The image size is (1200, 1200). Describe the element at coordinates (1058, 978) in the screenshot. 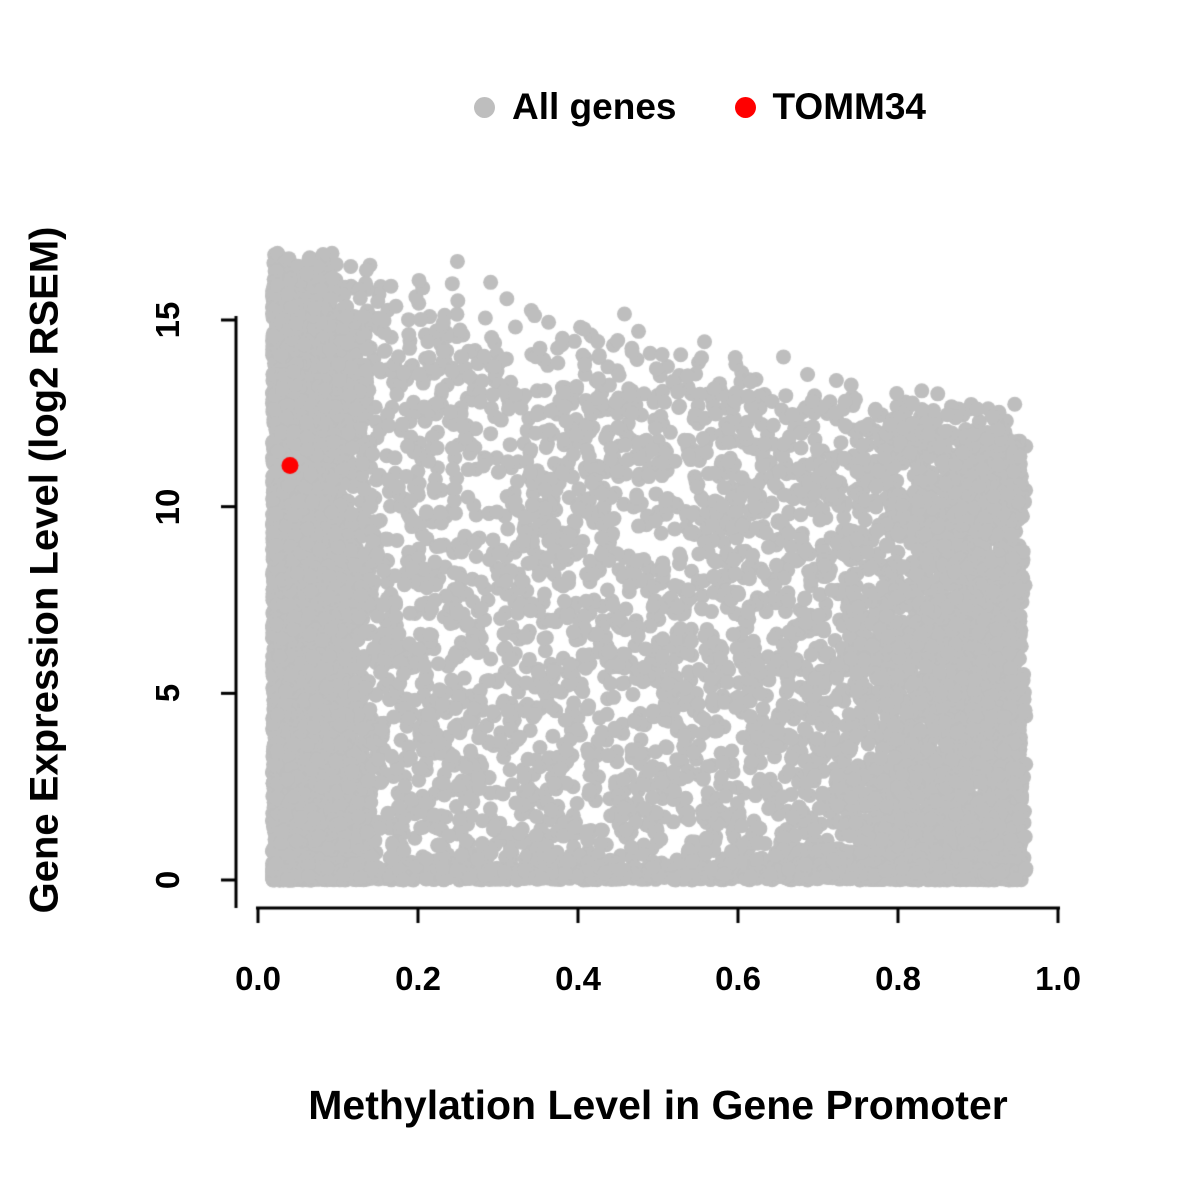

I see `x-tick-label: 1.0` at that location.